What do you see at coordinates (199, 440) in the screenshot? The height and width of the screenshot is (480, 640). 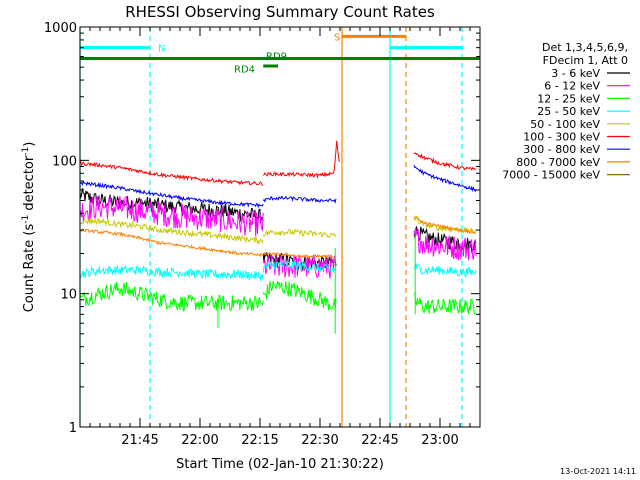 I see `x-tick-label: 22:00` at bounding box center [199, 440].